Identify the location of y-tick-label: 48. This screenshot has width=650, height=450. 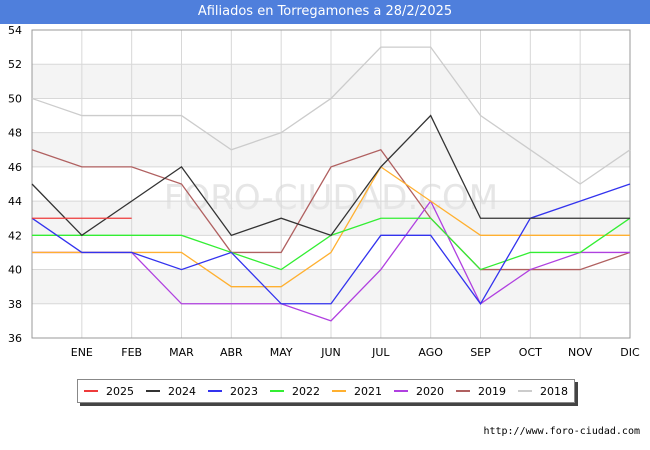
(15, 133).